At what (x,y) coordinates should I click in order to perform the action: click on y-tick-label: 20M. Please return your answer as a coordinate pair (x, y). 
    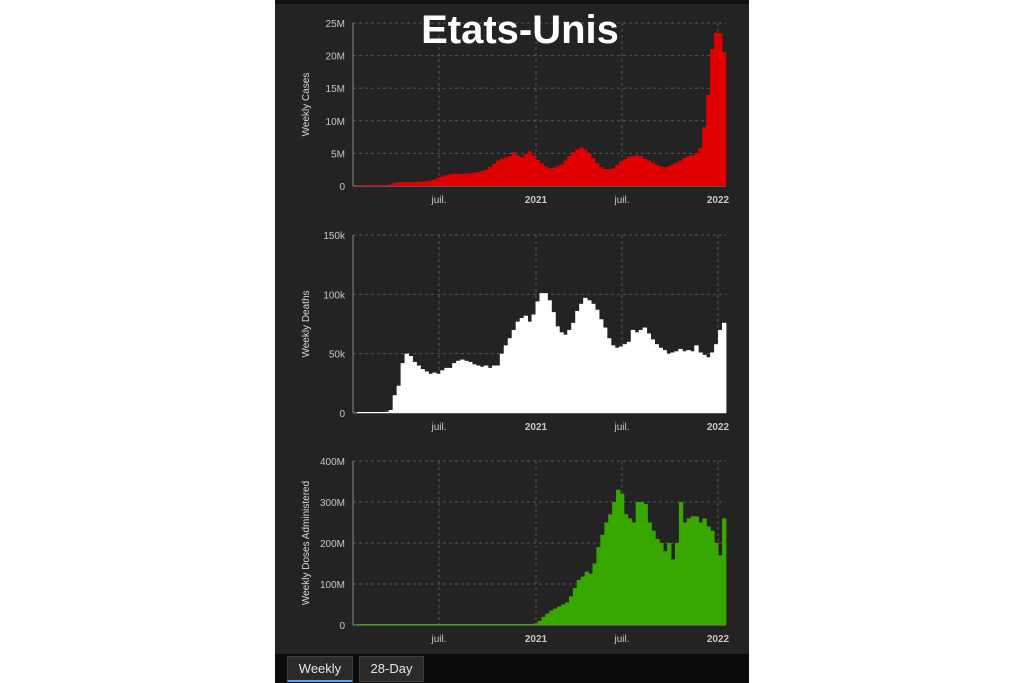
    Looking at the image, I should click on (335, 57).